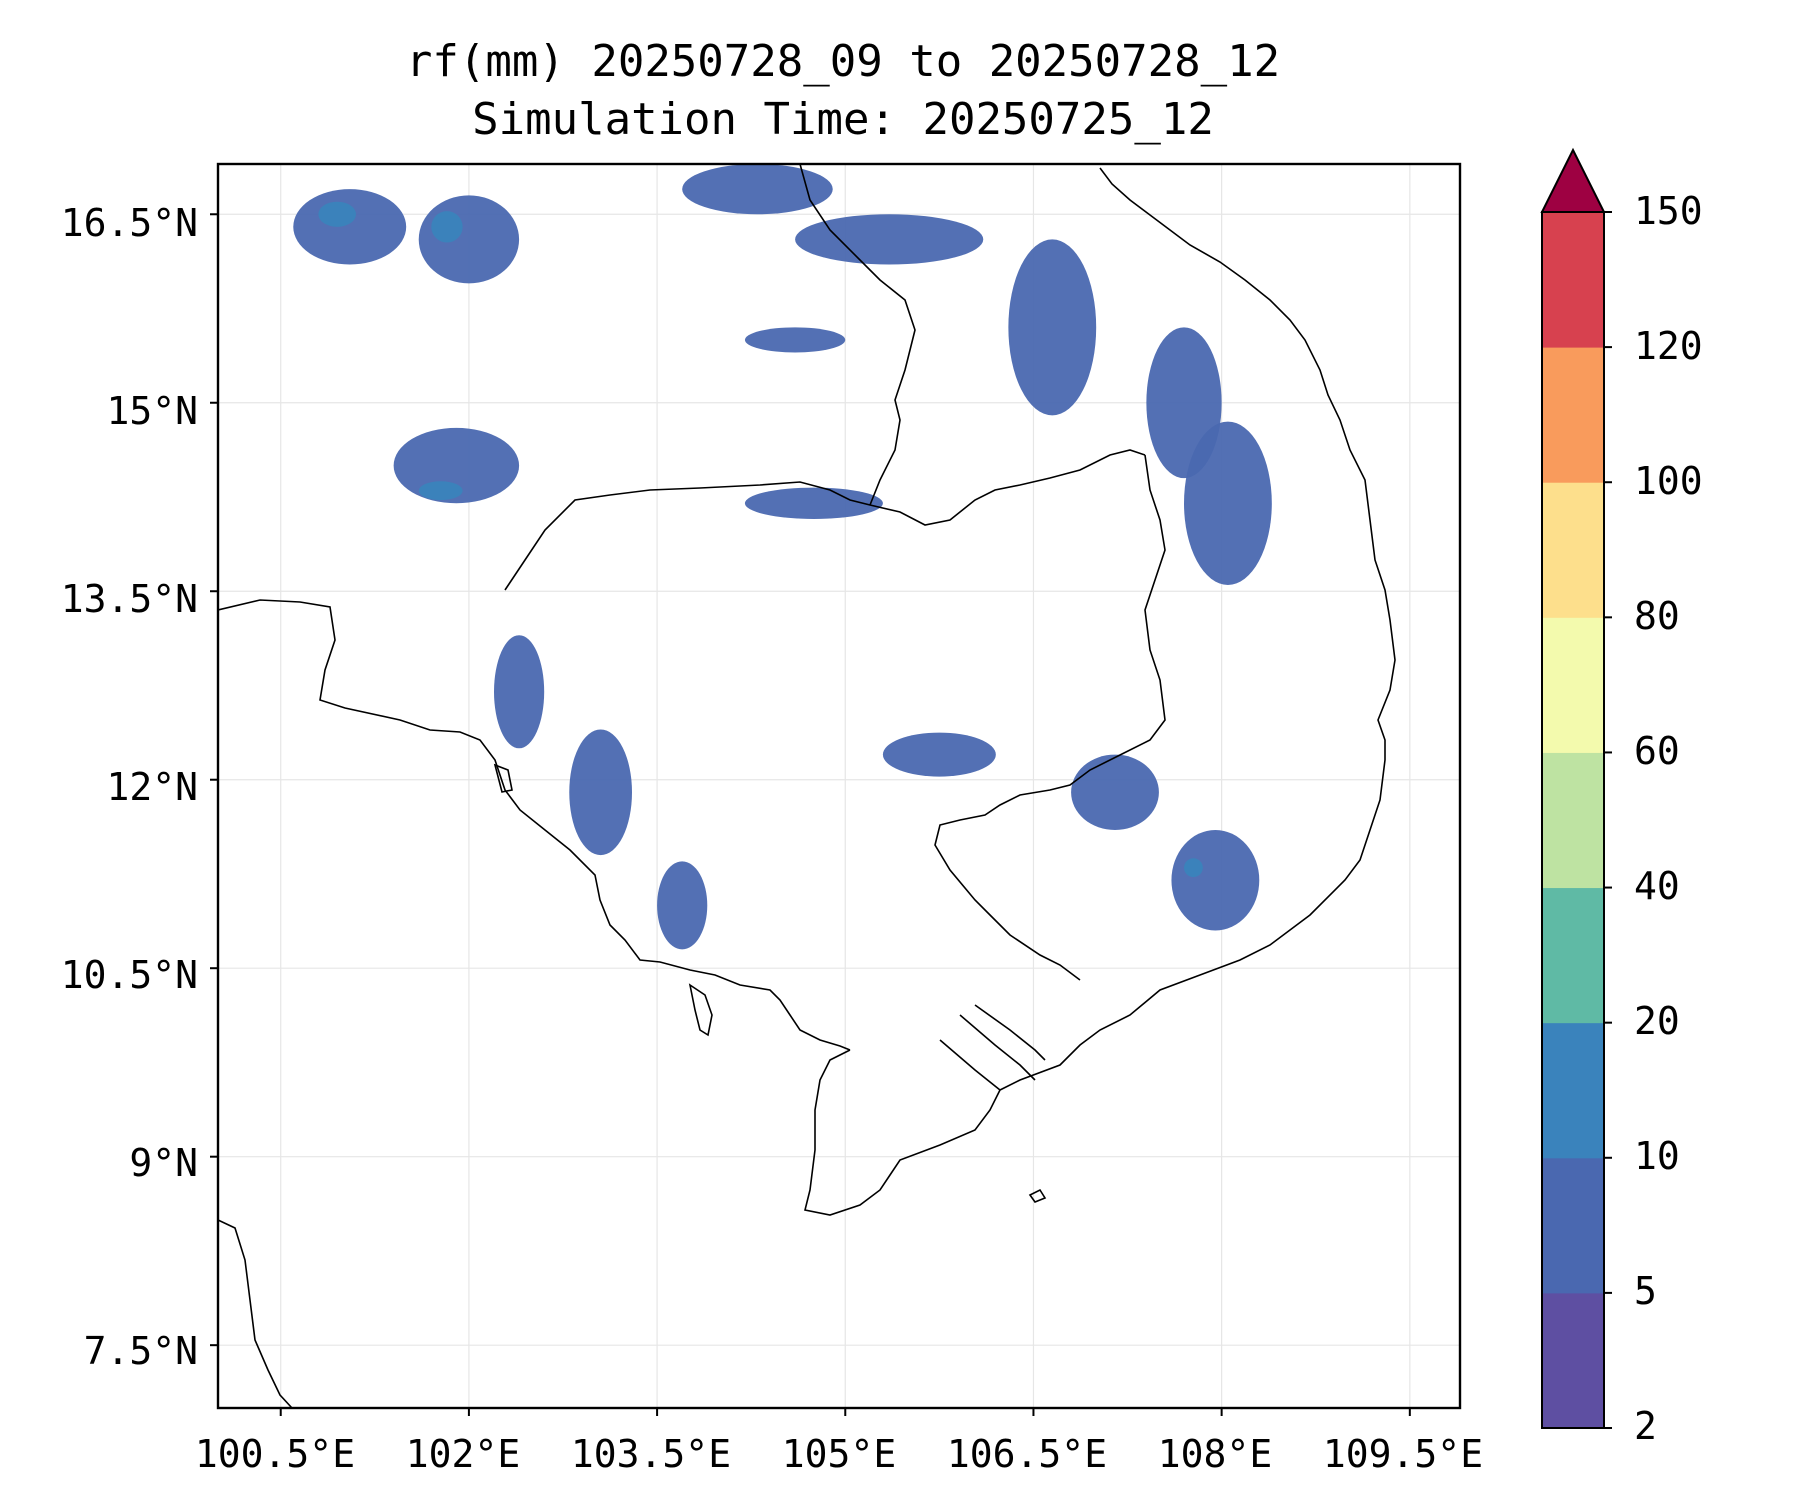  What do you see at coordinates (129, 223) in the screenshot?
I see `lat-tick-label: 16.5°N` at bounding box center [129, 223].